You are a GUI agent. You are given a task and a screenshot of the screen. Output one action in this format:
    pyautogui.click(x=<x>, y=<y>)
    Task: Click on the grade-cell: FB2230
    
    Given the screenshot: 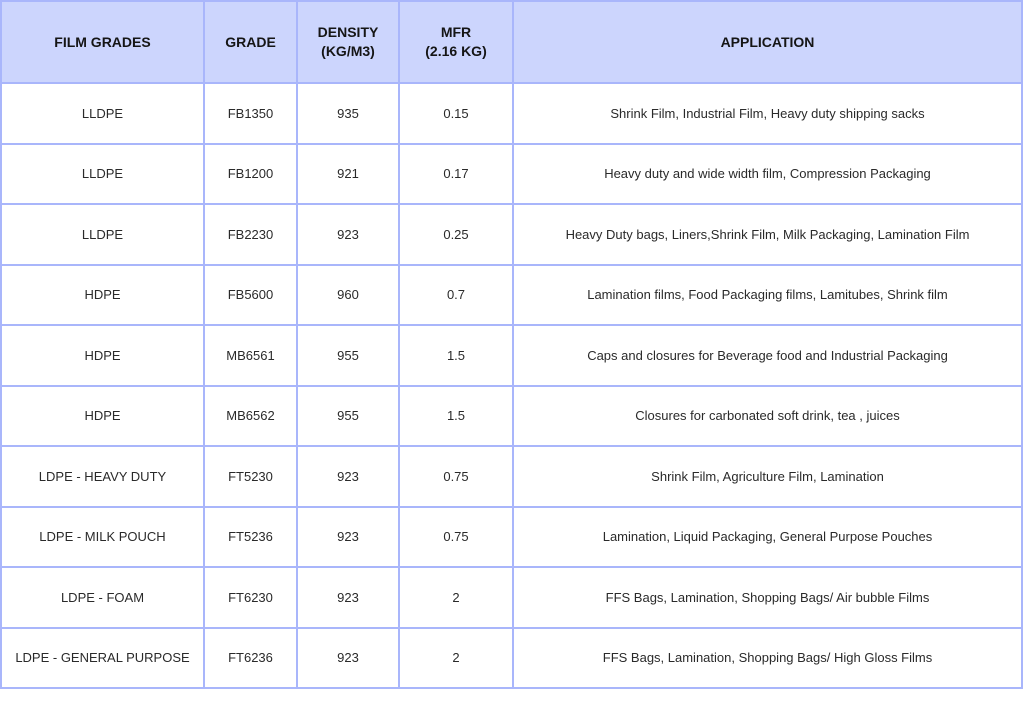 What is the action you would take?
    pyautogui.click(x=250, y=234)
    